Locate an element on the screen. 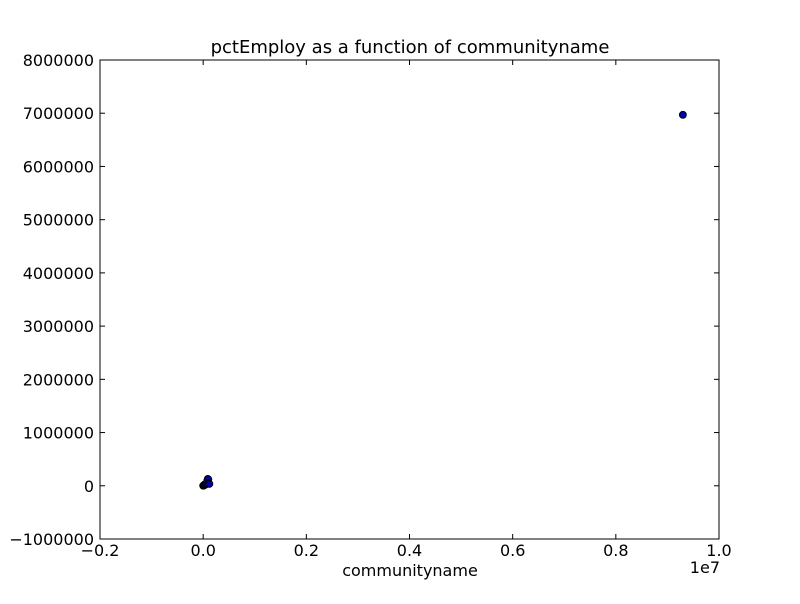 This screenshot has height=604, width=800. y-tick-label: −1000000 is located at coordinates (51, 539).